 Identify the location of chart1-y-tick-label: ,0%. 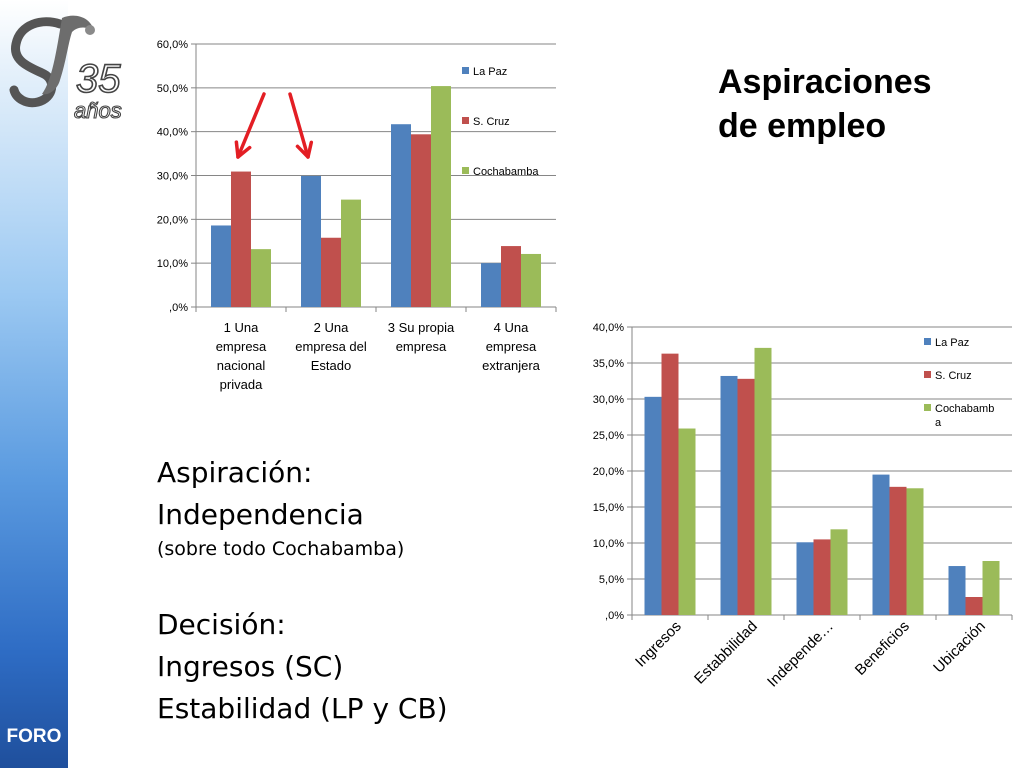
(178, 308).